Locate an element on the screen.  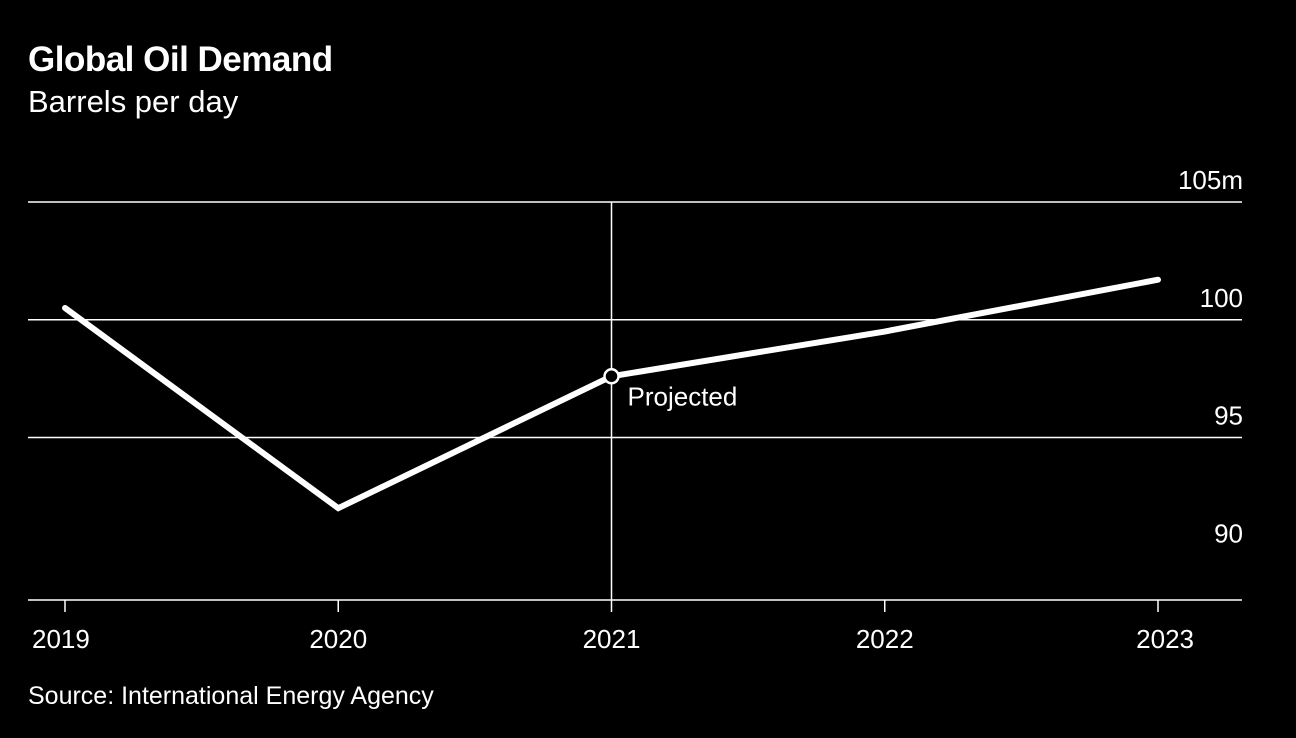
source-note: Source: International Energy Agency is located at coordinates (231, 696).